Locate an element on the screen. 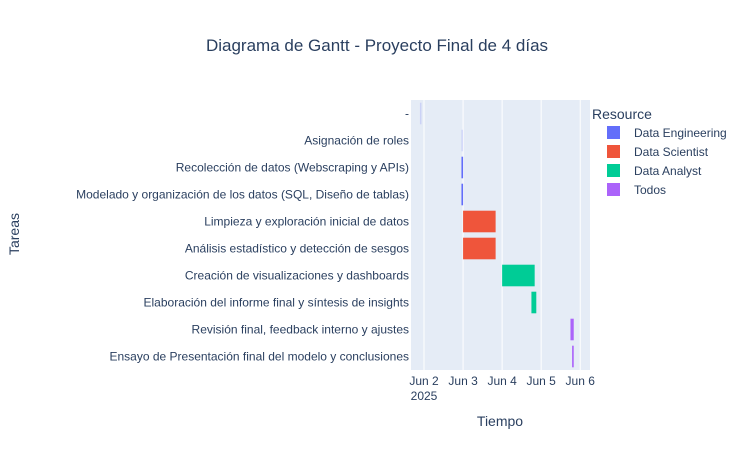  y-tick-label: - is located at coordinates (407, 114).